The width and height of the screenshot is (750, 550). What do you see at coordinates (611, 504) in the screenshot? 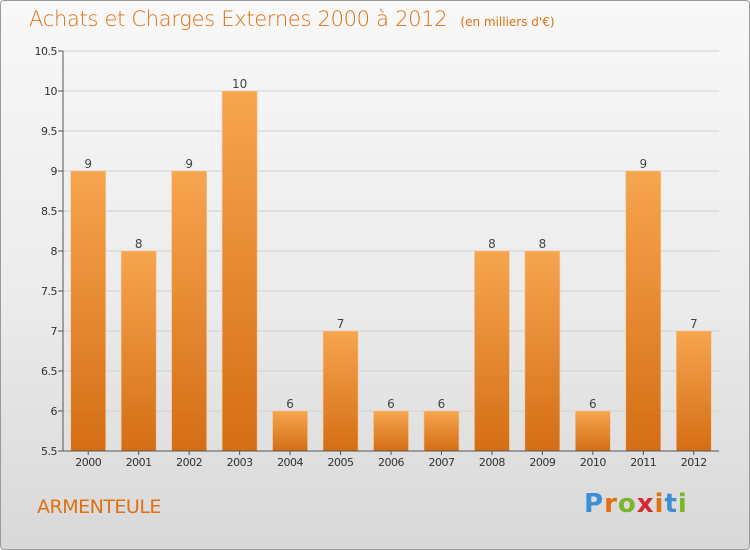
I see `logo-letter: r` at bounding box center [611, 504].